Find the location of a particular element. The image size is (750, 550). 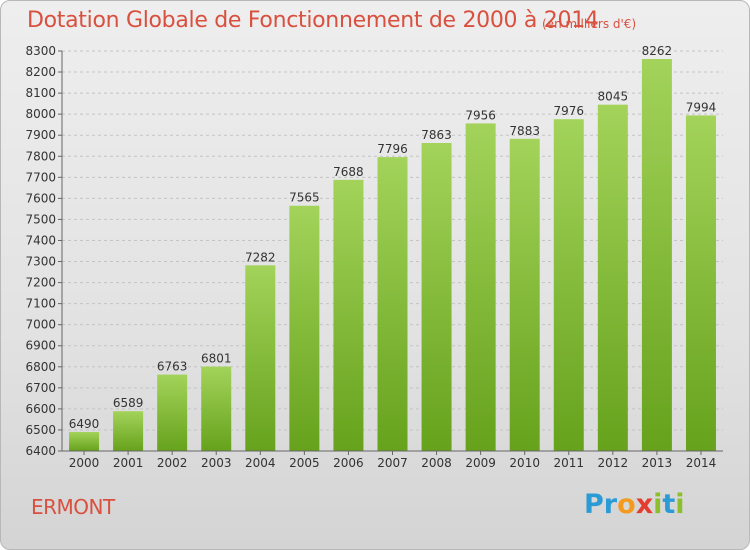

y-tick-label: 6900 is located at coordinates (40, 346).